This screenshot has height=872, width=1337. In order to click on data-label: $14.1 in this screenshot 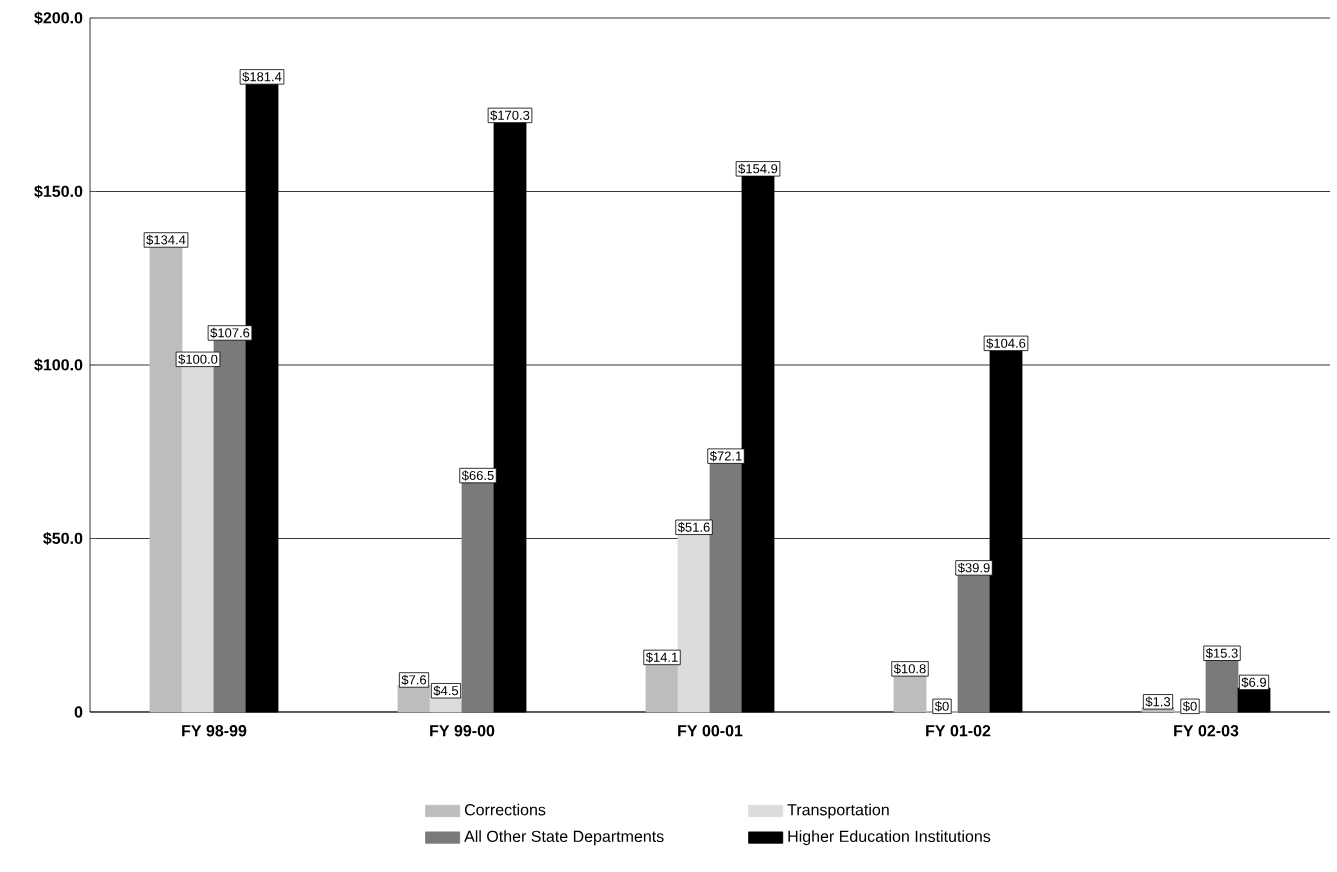, I will do `click(661, 657)`.